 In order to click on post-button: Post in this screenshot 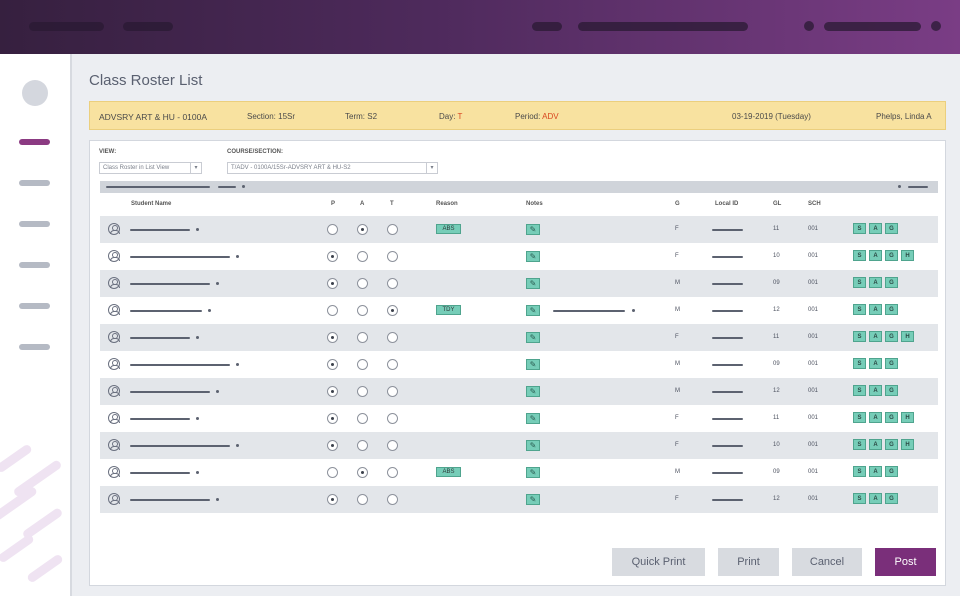, I will do `click(905, 562)`.